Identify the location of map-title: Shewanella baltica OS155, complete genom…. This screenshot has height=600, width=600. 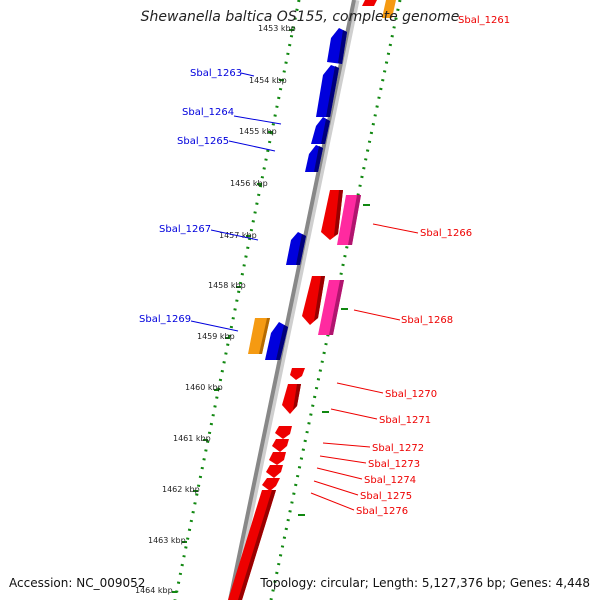
(300, 17).